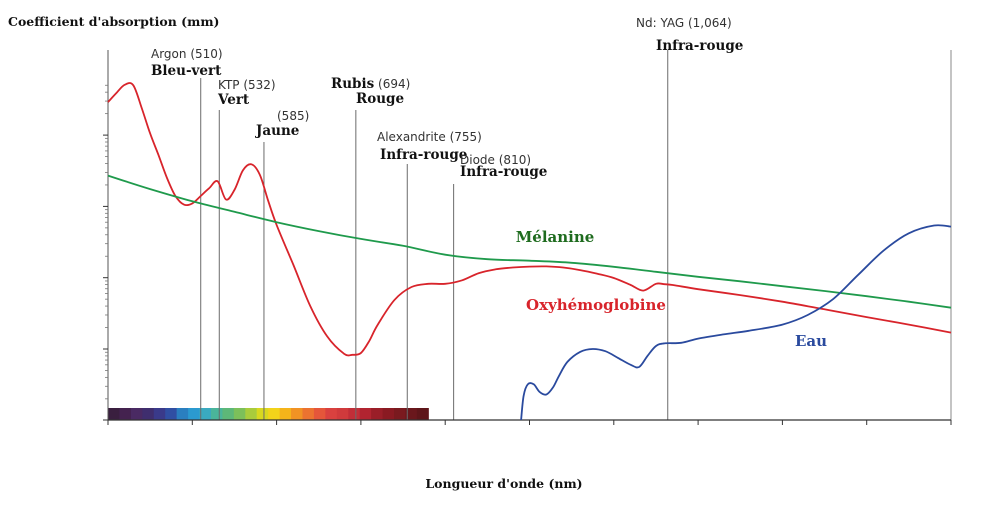  I want to click on series-label-oxyhemoglobine: Oxyhémoglobine, so click(596, 305).